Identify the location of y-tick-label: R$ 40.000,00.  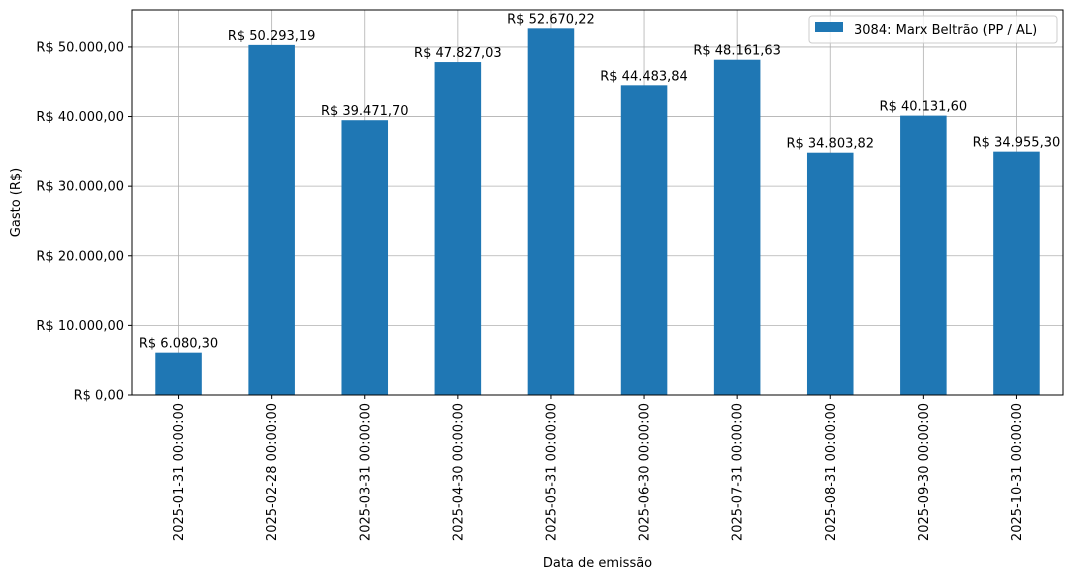
(80, 117).